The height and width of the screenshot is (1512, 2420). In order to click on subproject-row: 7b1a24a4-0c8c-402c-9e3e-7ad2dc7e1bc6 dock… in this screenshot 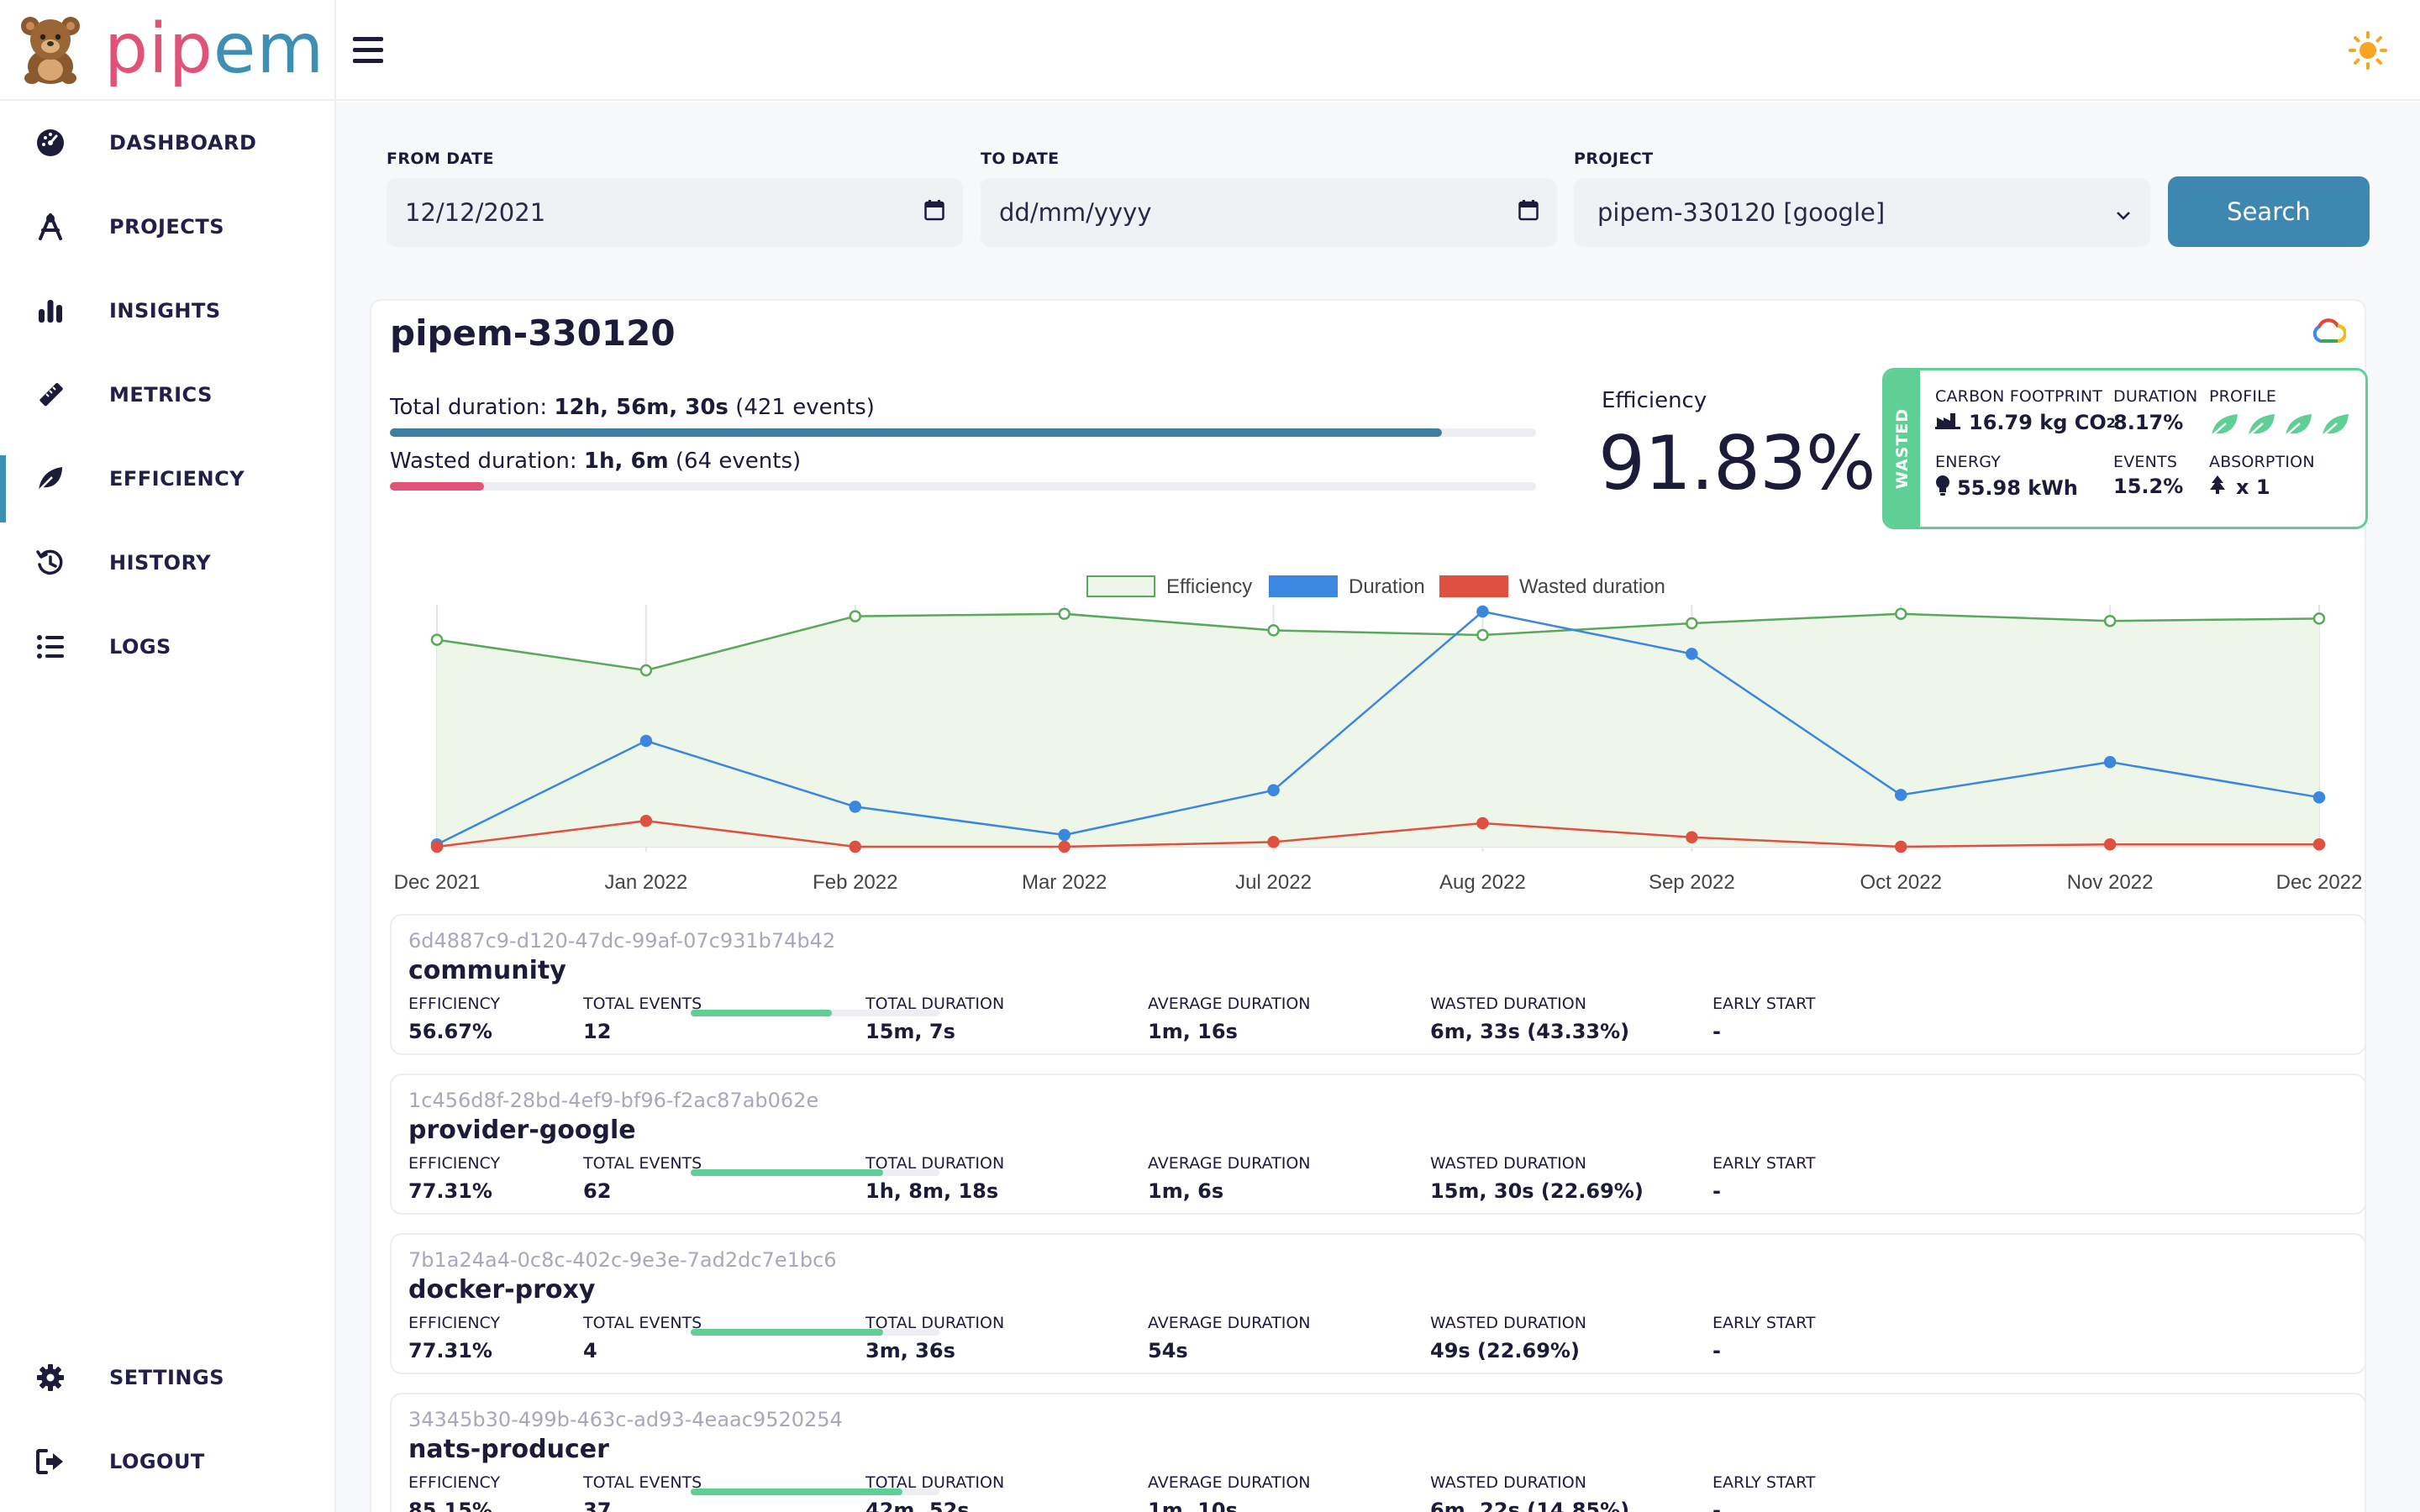, I will do `click(1378, 1303)`.